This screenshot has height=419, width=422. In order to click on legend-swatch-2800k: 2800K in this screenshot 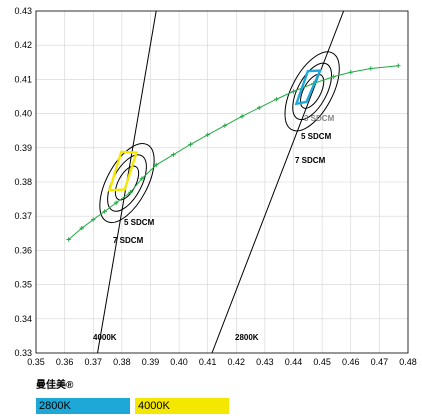, I will do `click(83, 406)`.